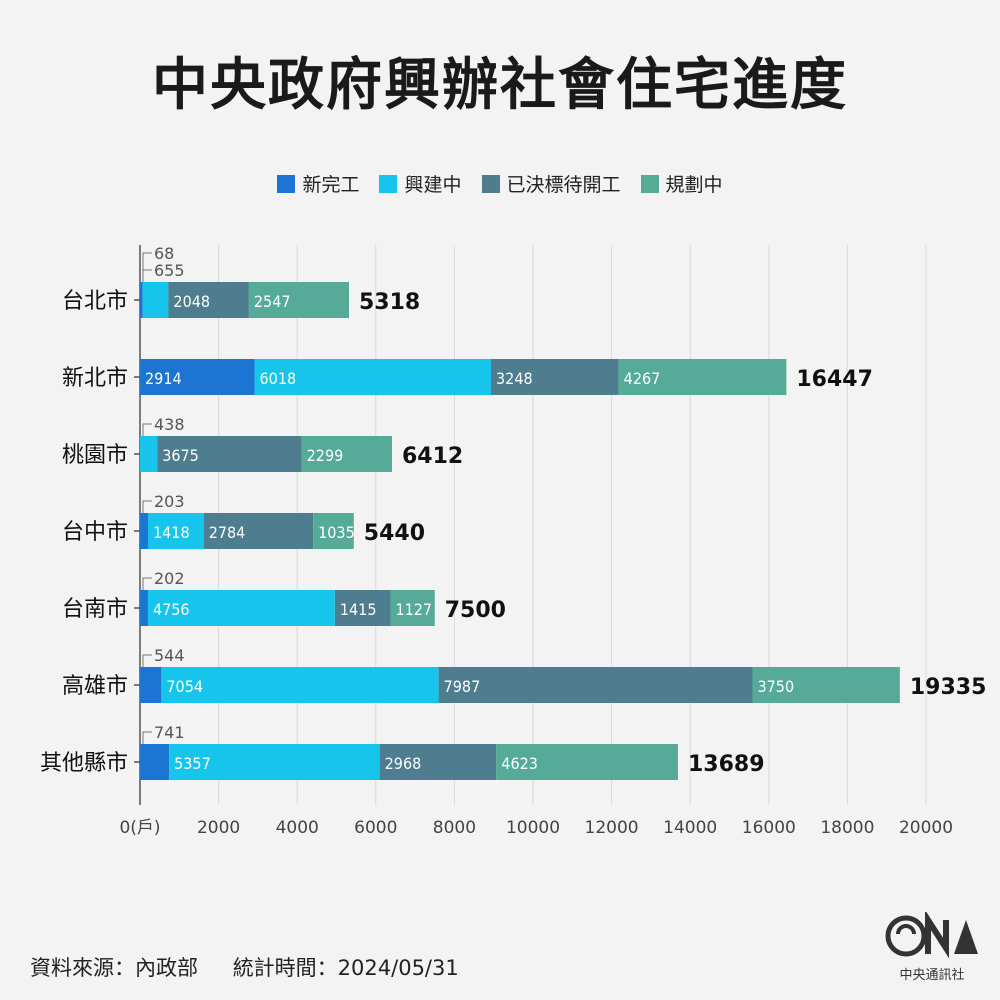 Image resolution: width=1000 pixels, height=1000 pixels. Describe the element at coordinates (500, 85) in the screenshot. I see `chart-title: 中央政府興辦社會住宅進度` at that location.